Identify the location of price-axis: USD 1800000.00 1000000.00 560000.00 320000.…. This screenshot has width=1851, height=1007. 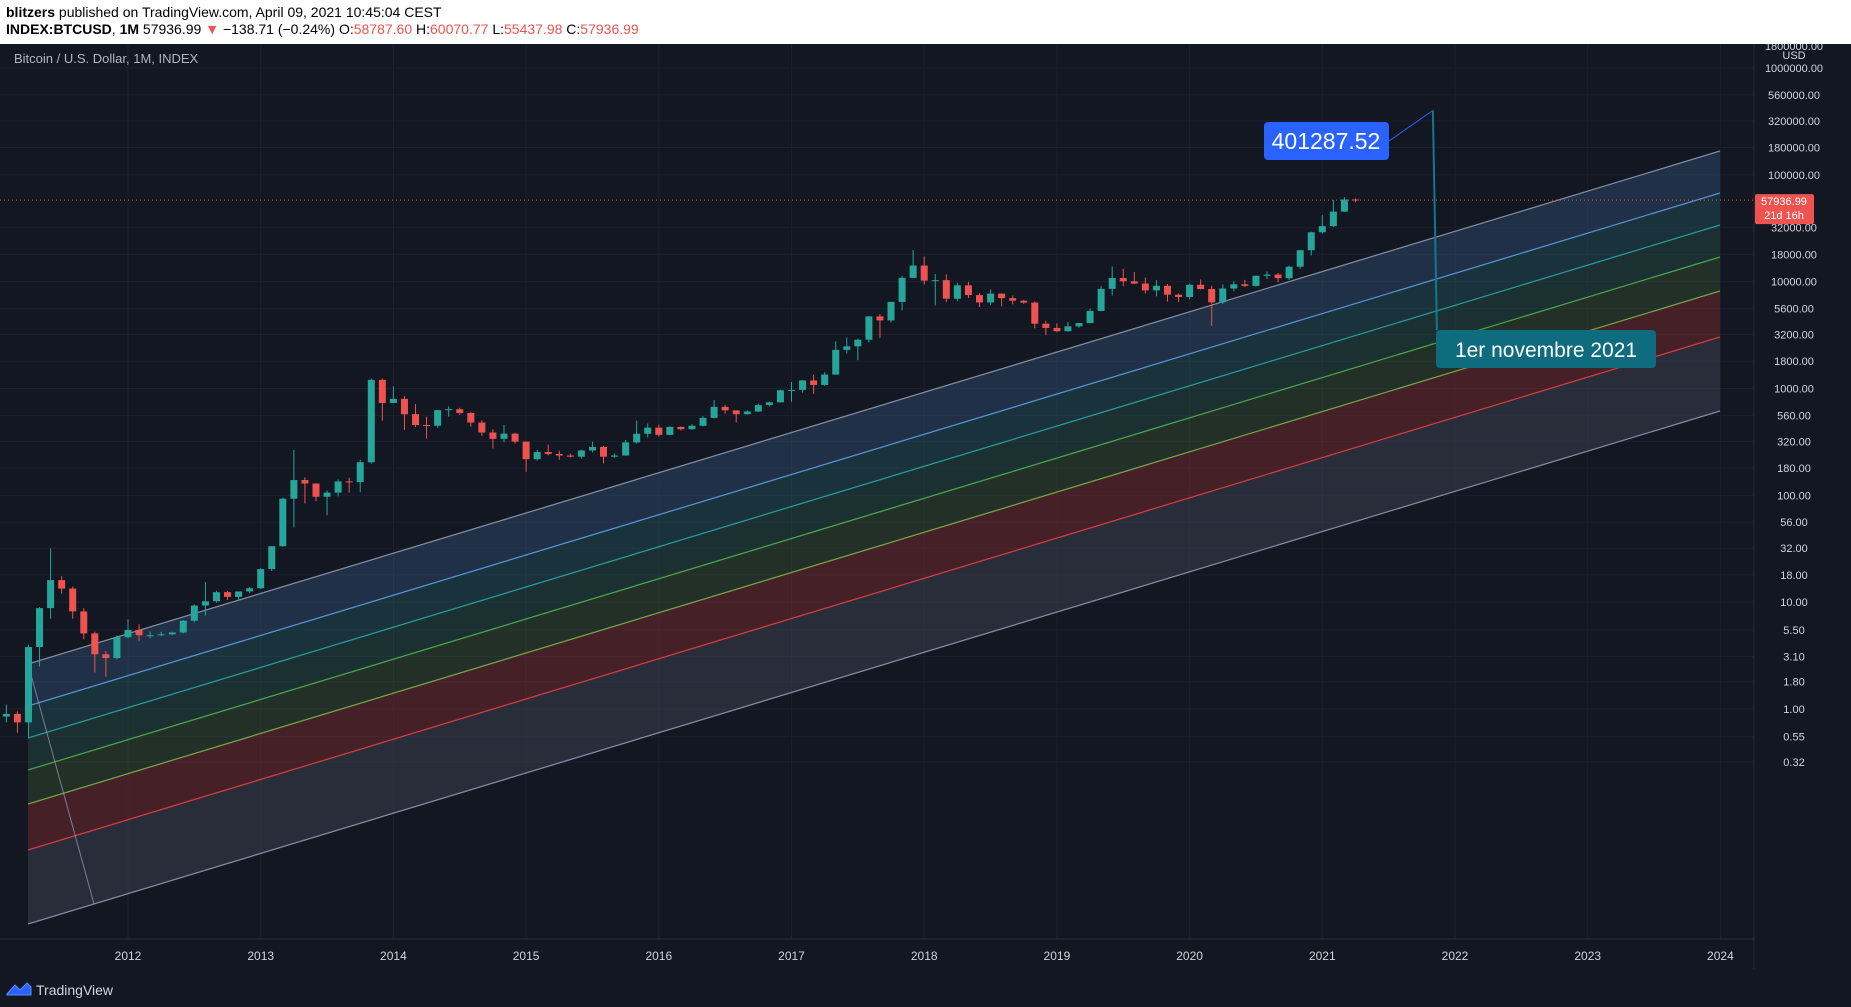
(1788, 505).